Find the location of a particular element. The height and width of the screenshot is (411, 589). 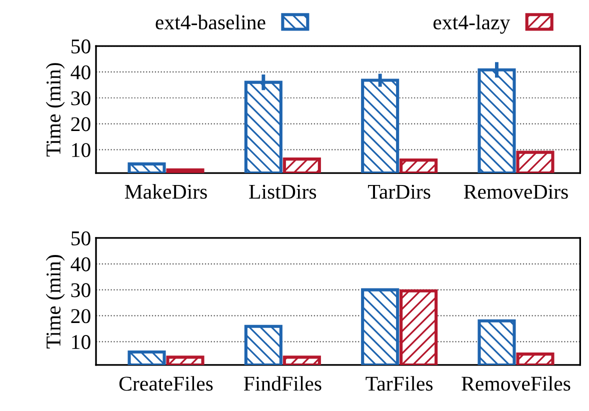

legend-label: ext4-lazy is located at coordinates (471, 24).